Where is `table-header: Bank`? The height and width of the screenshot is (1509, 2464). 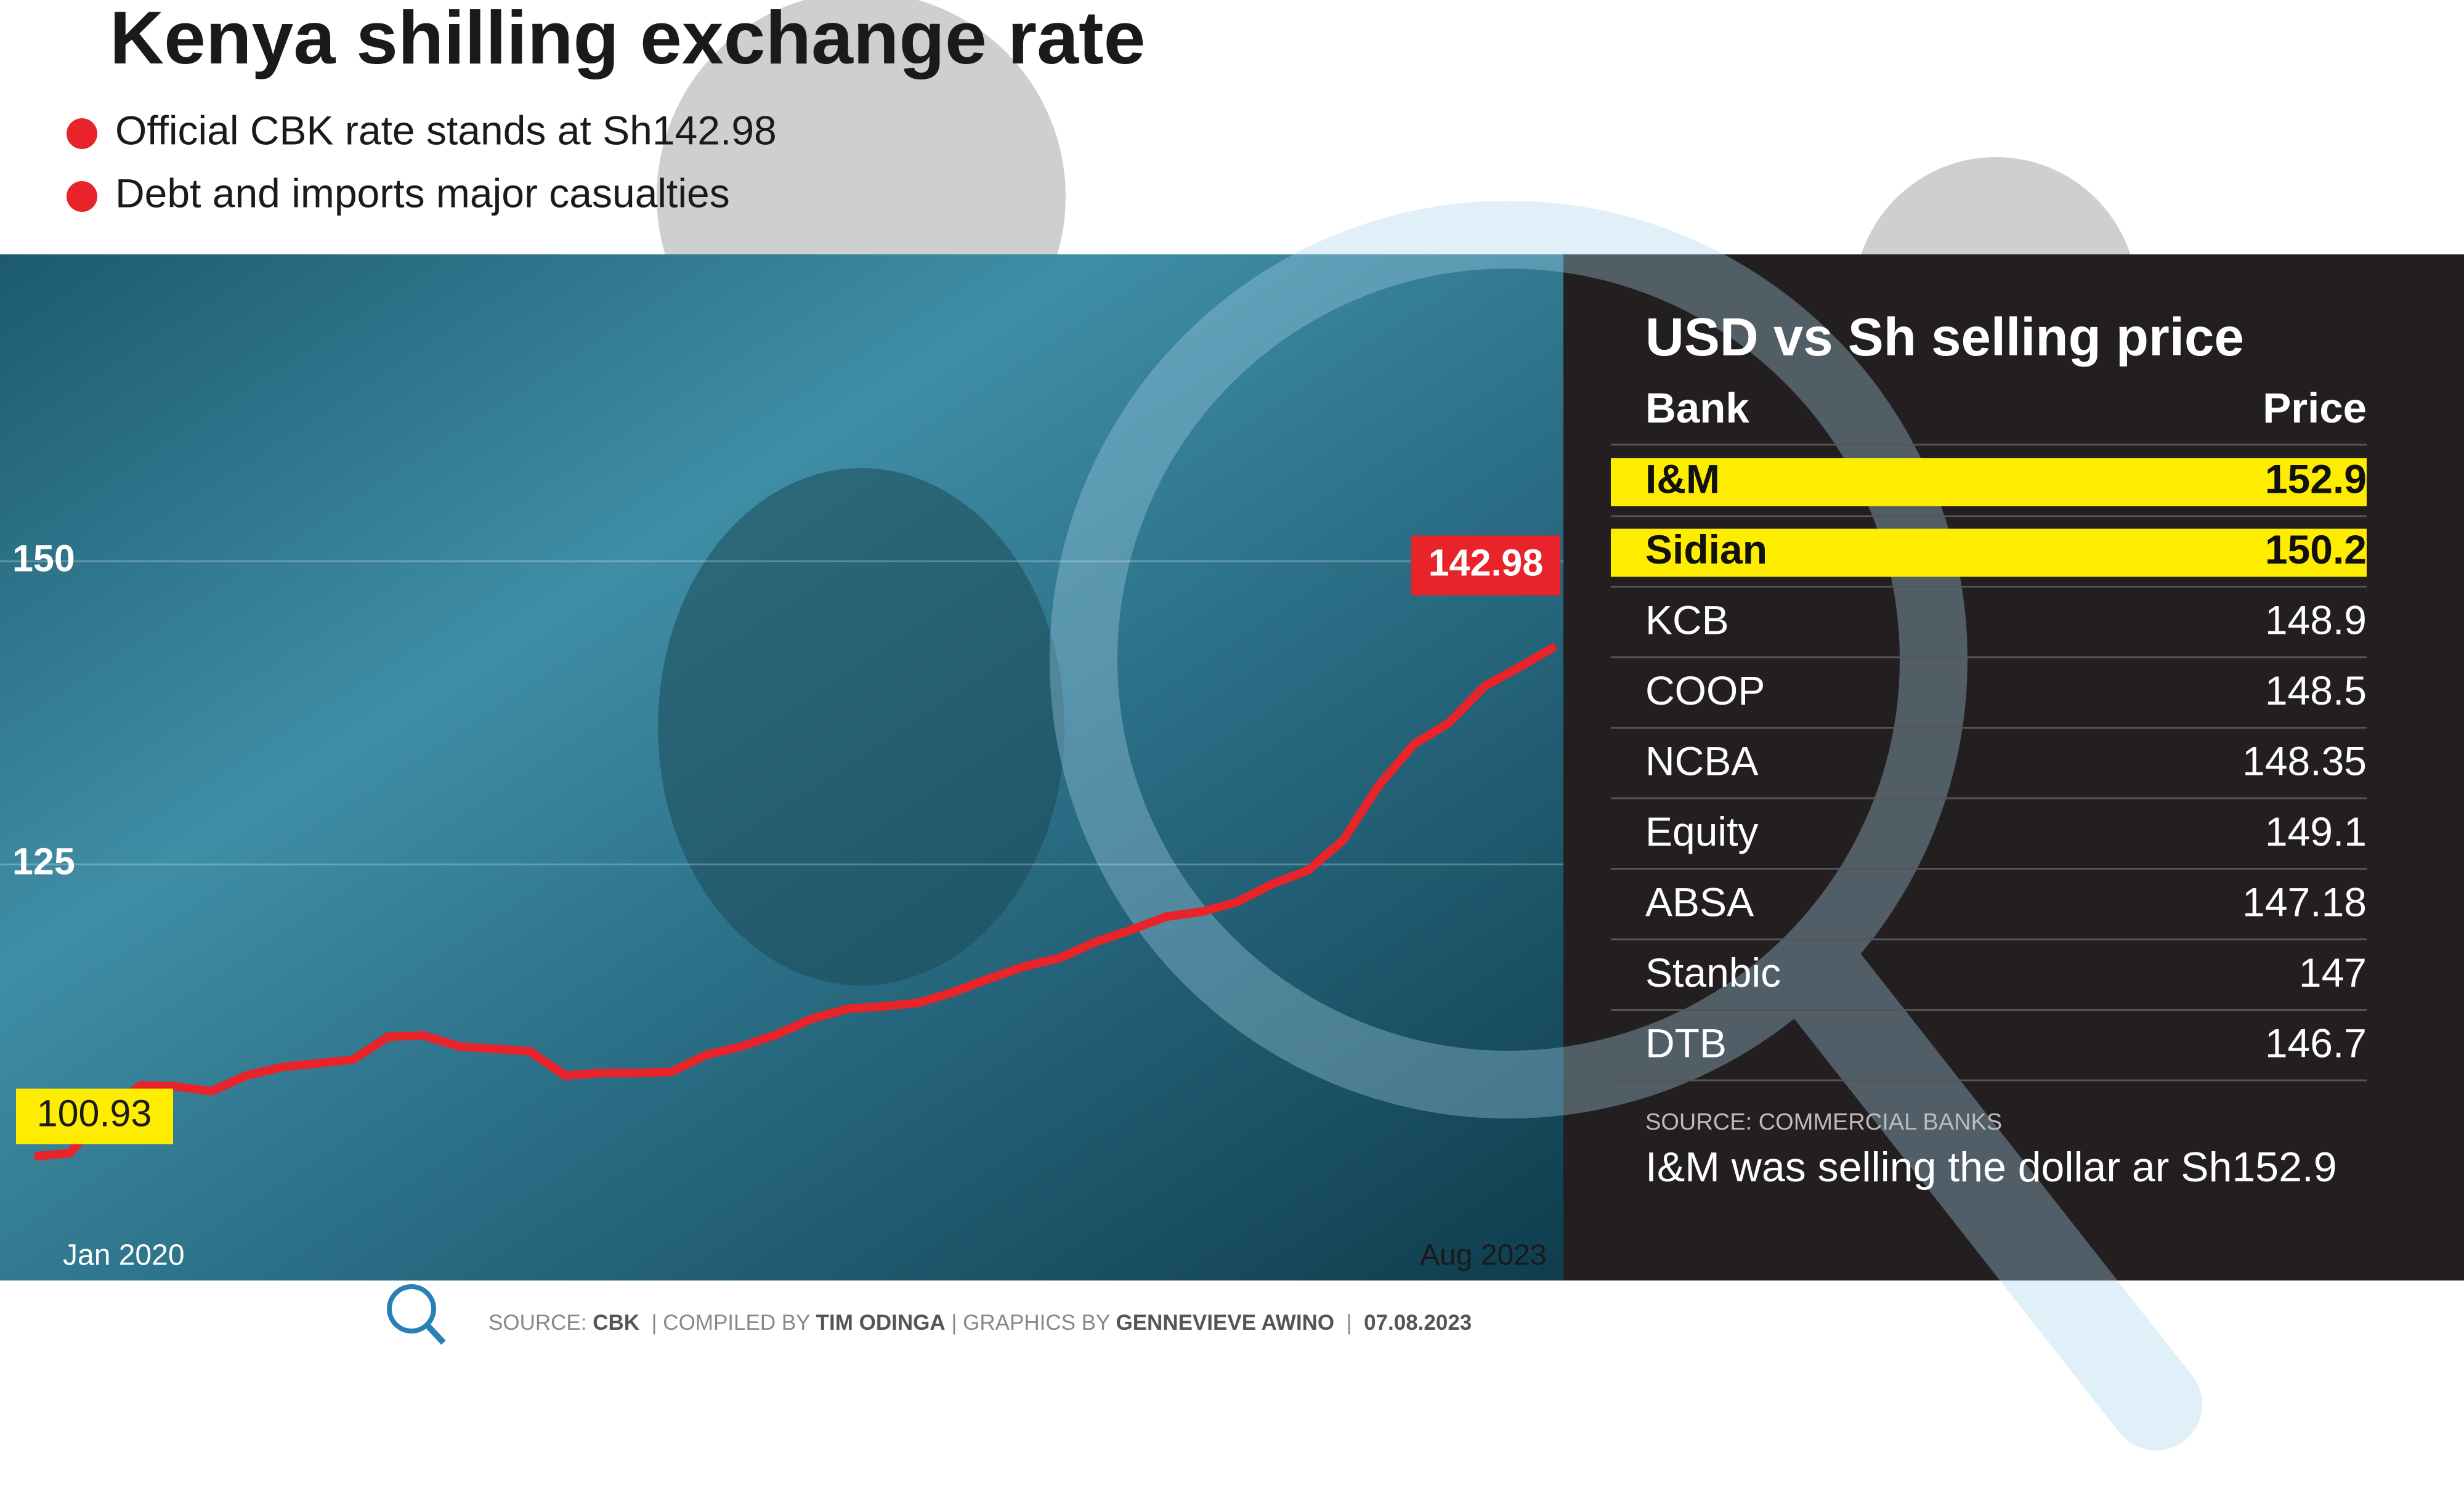 table-header: Bank is located at coordinates (1697, 408).